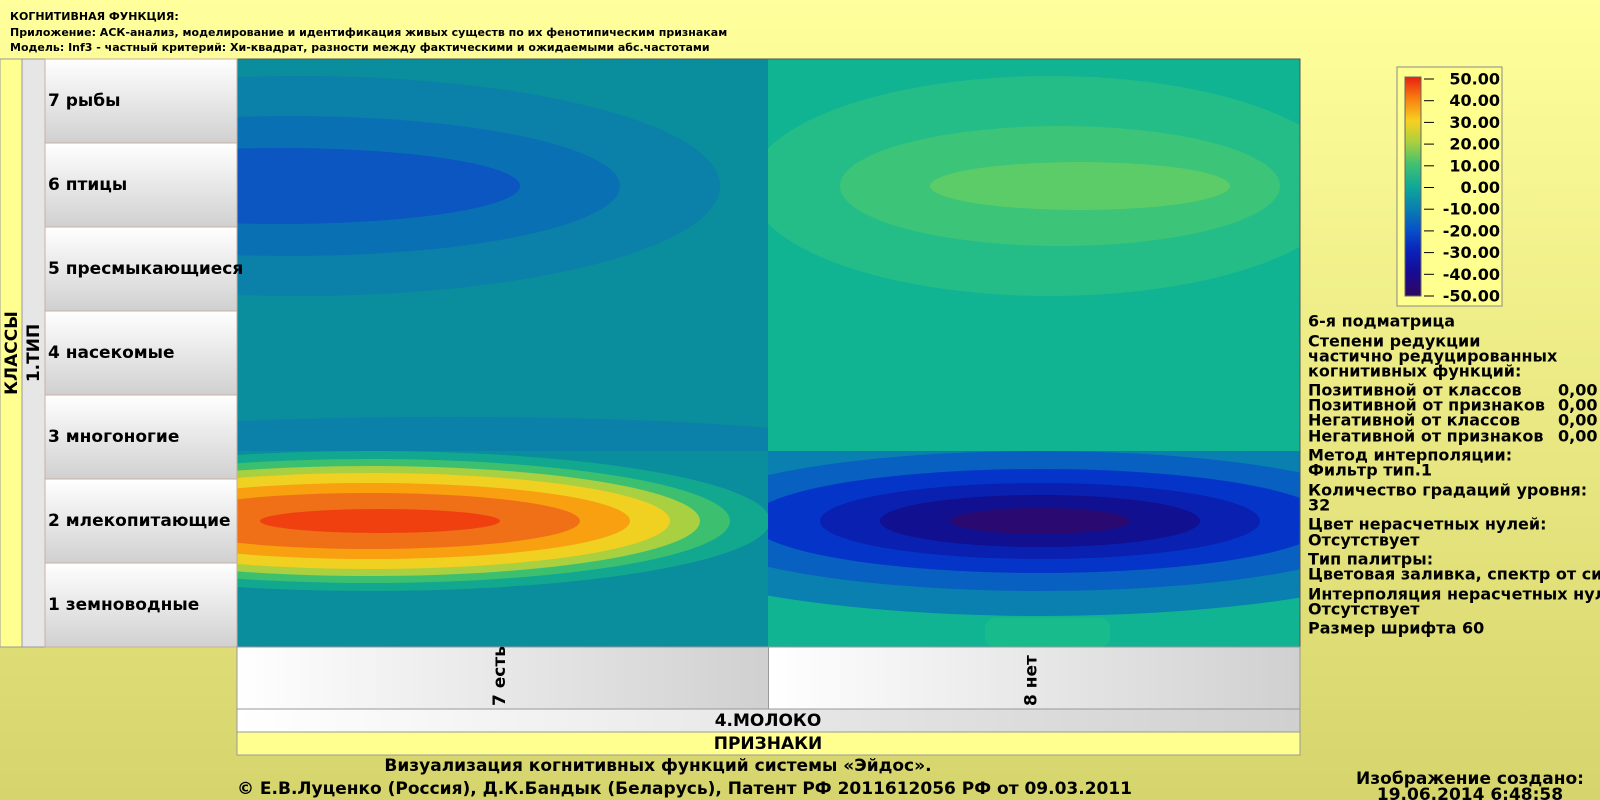 This screenshot has height=800, width=1600. I want to click on row-label: 2 млекопитающие, so click(139, 521).